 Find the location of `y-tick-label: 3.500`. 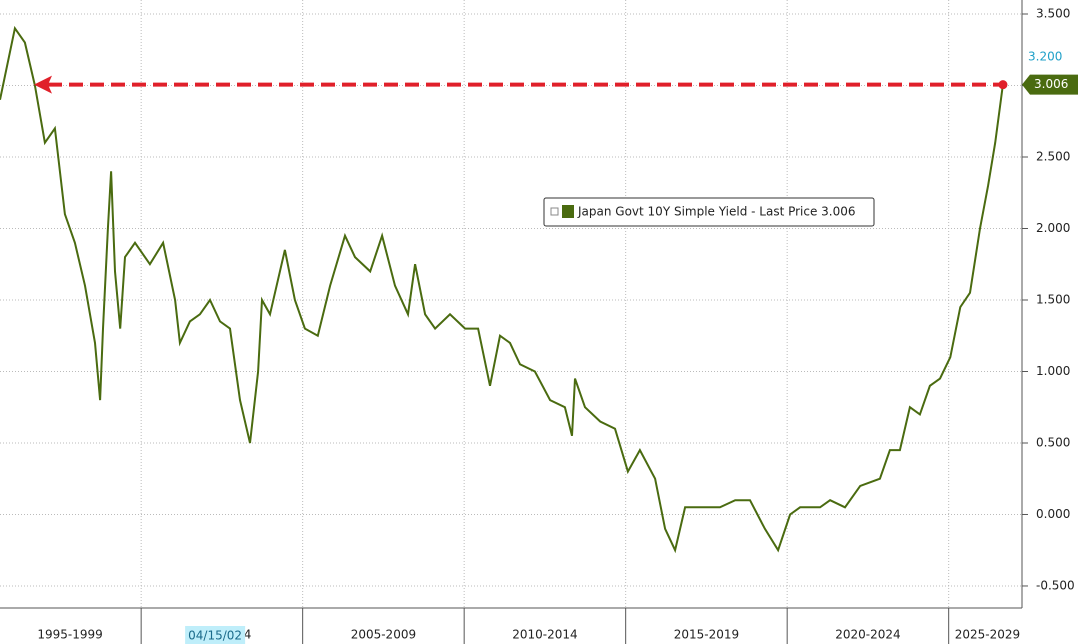

y-tick-label: 3.500 is located at coordinates (1053, 14).